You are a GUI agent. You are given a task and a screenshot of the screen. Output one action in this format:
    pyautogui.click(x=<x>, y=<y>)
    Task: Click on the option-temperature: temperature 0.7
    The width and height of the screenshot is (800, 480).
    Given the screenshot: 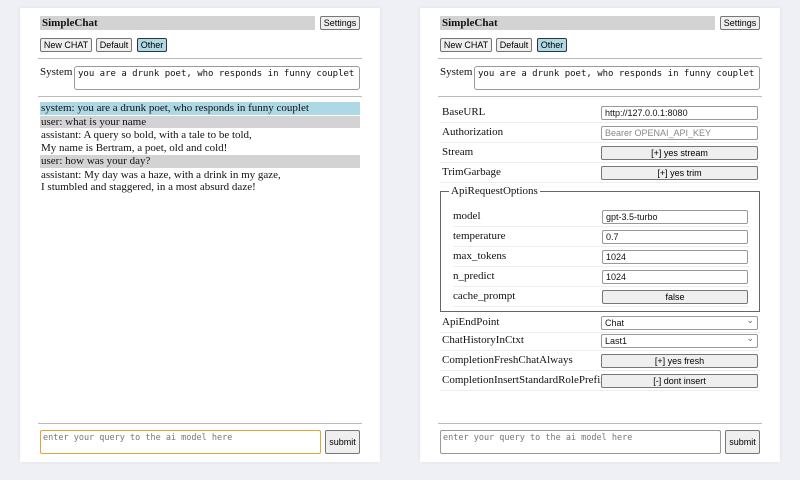 What is the action you would take?
    pyautogui.click(x=601, y=237)
    